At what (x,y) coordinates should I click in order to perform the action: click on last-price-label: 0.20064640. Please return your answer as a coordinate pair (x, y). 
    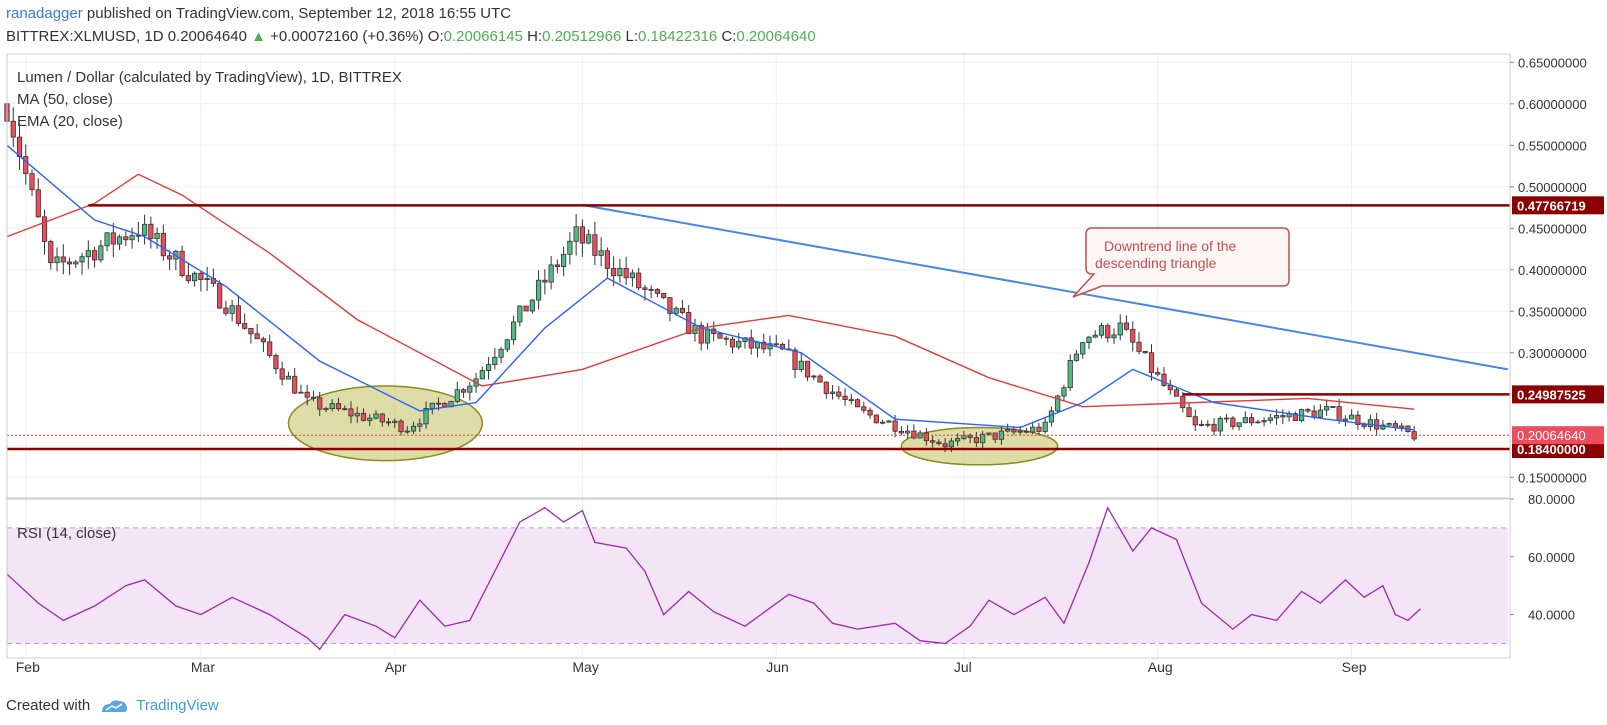
    Looking at the image, I should click on (1551, 435).